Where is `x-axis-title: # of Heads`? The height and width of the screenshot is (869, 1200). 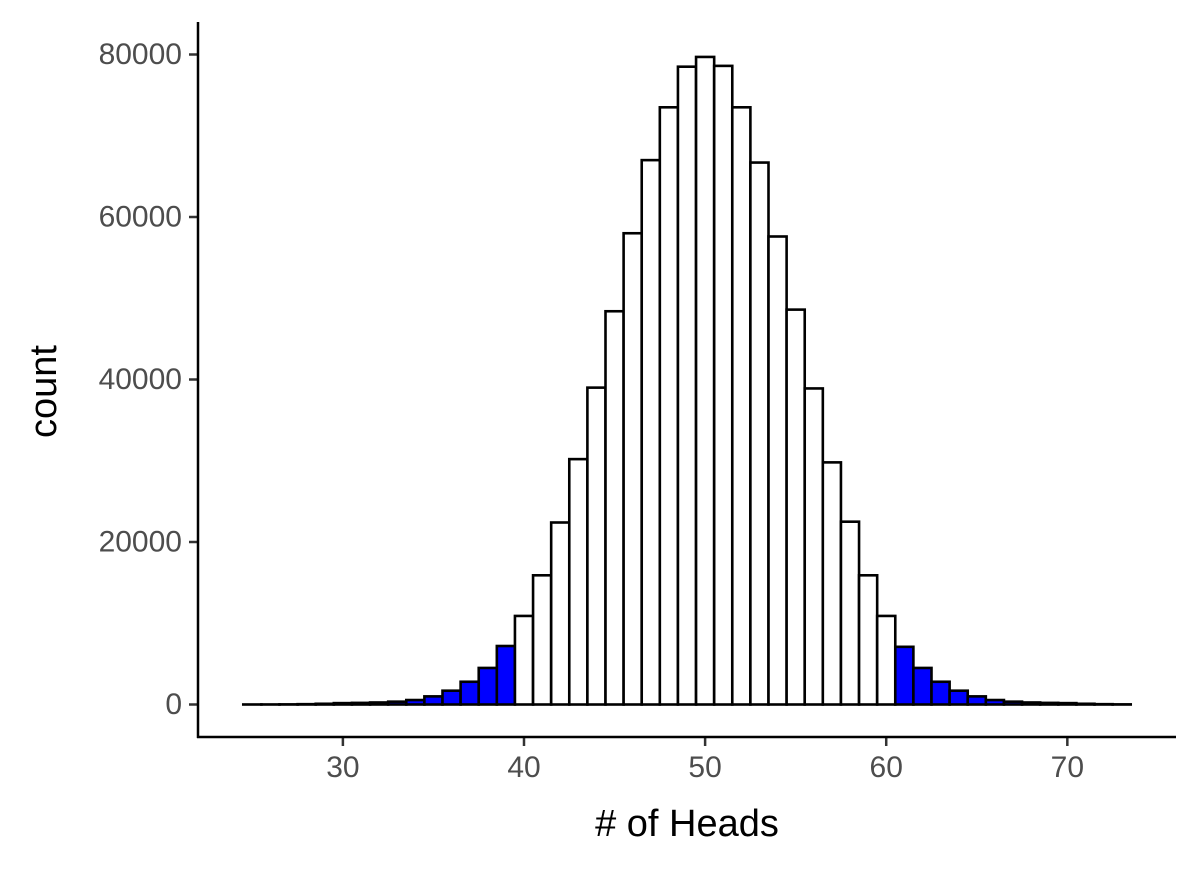 x-axis-title: # of Heads is located at coordinates (687, 824).